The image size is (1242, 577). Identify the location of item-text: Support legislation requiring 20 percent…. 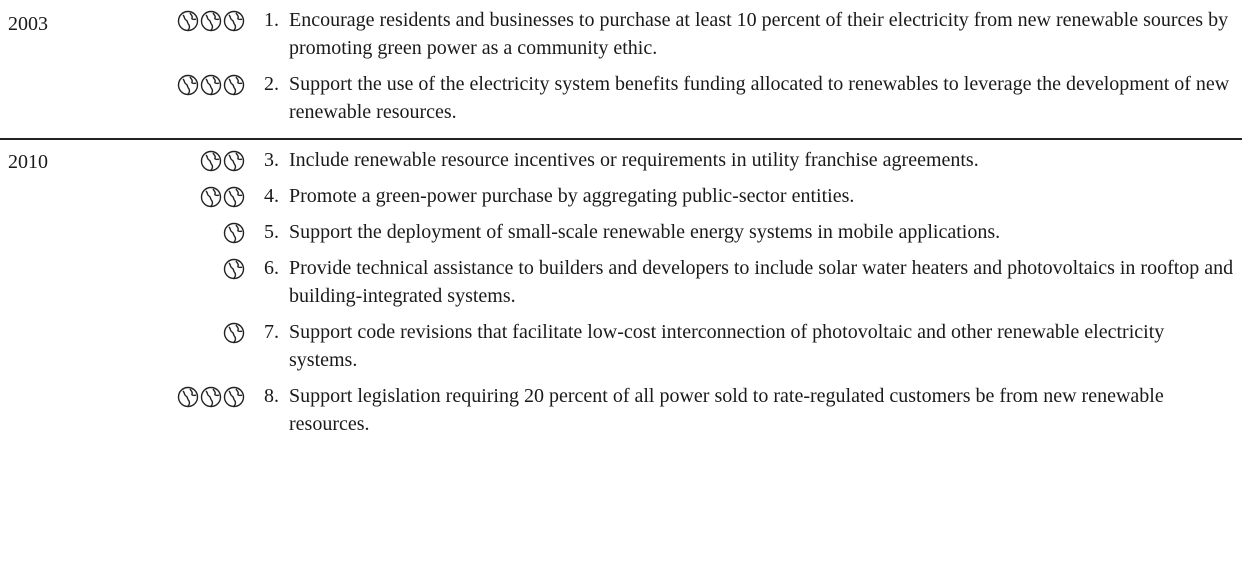
(726, 410).